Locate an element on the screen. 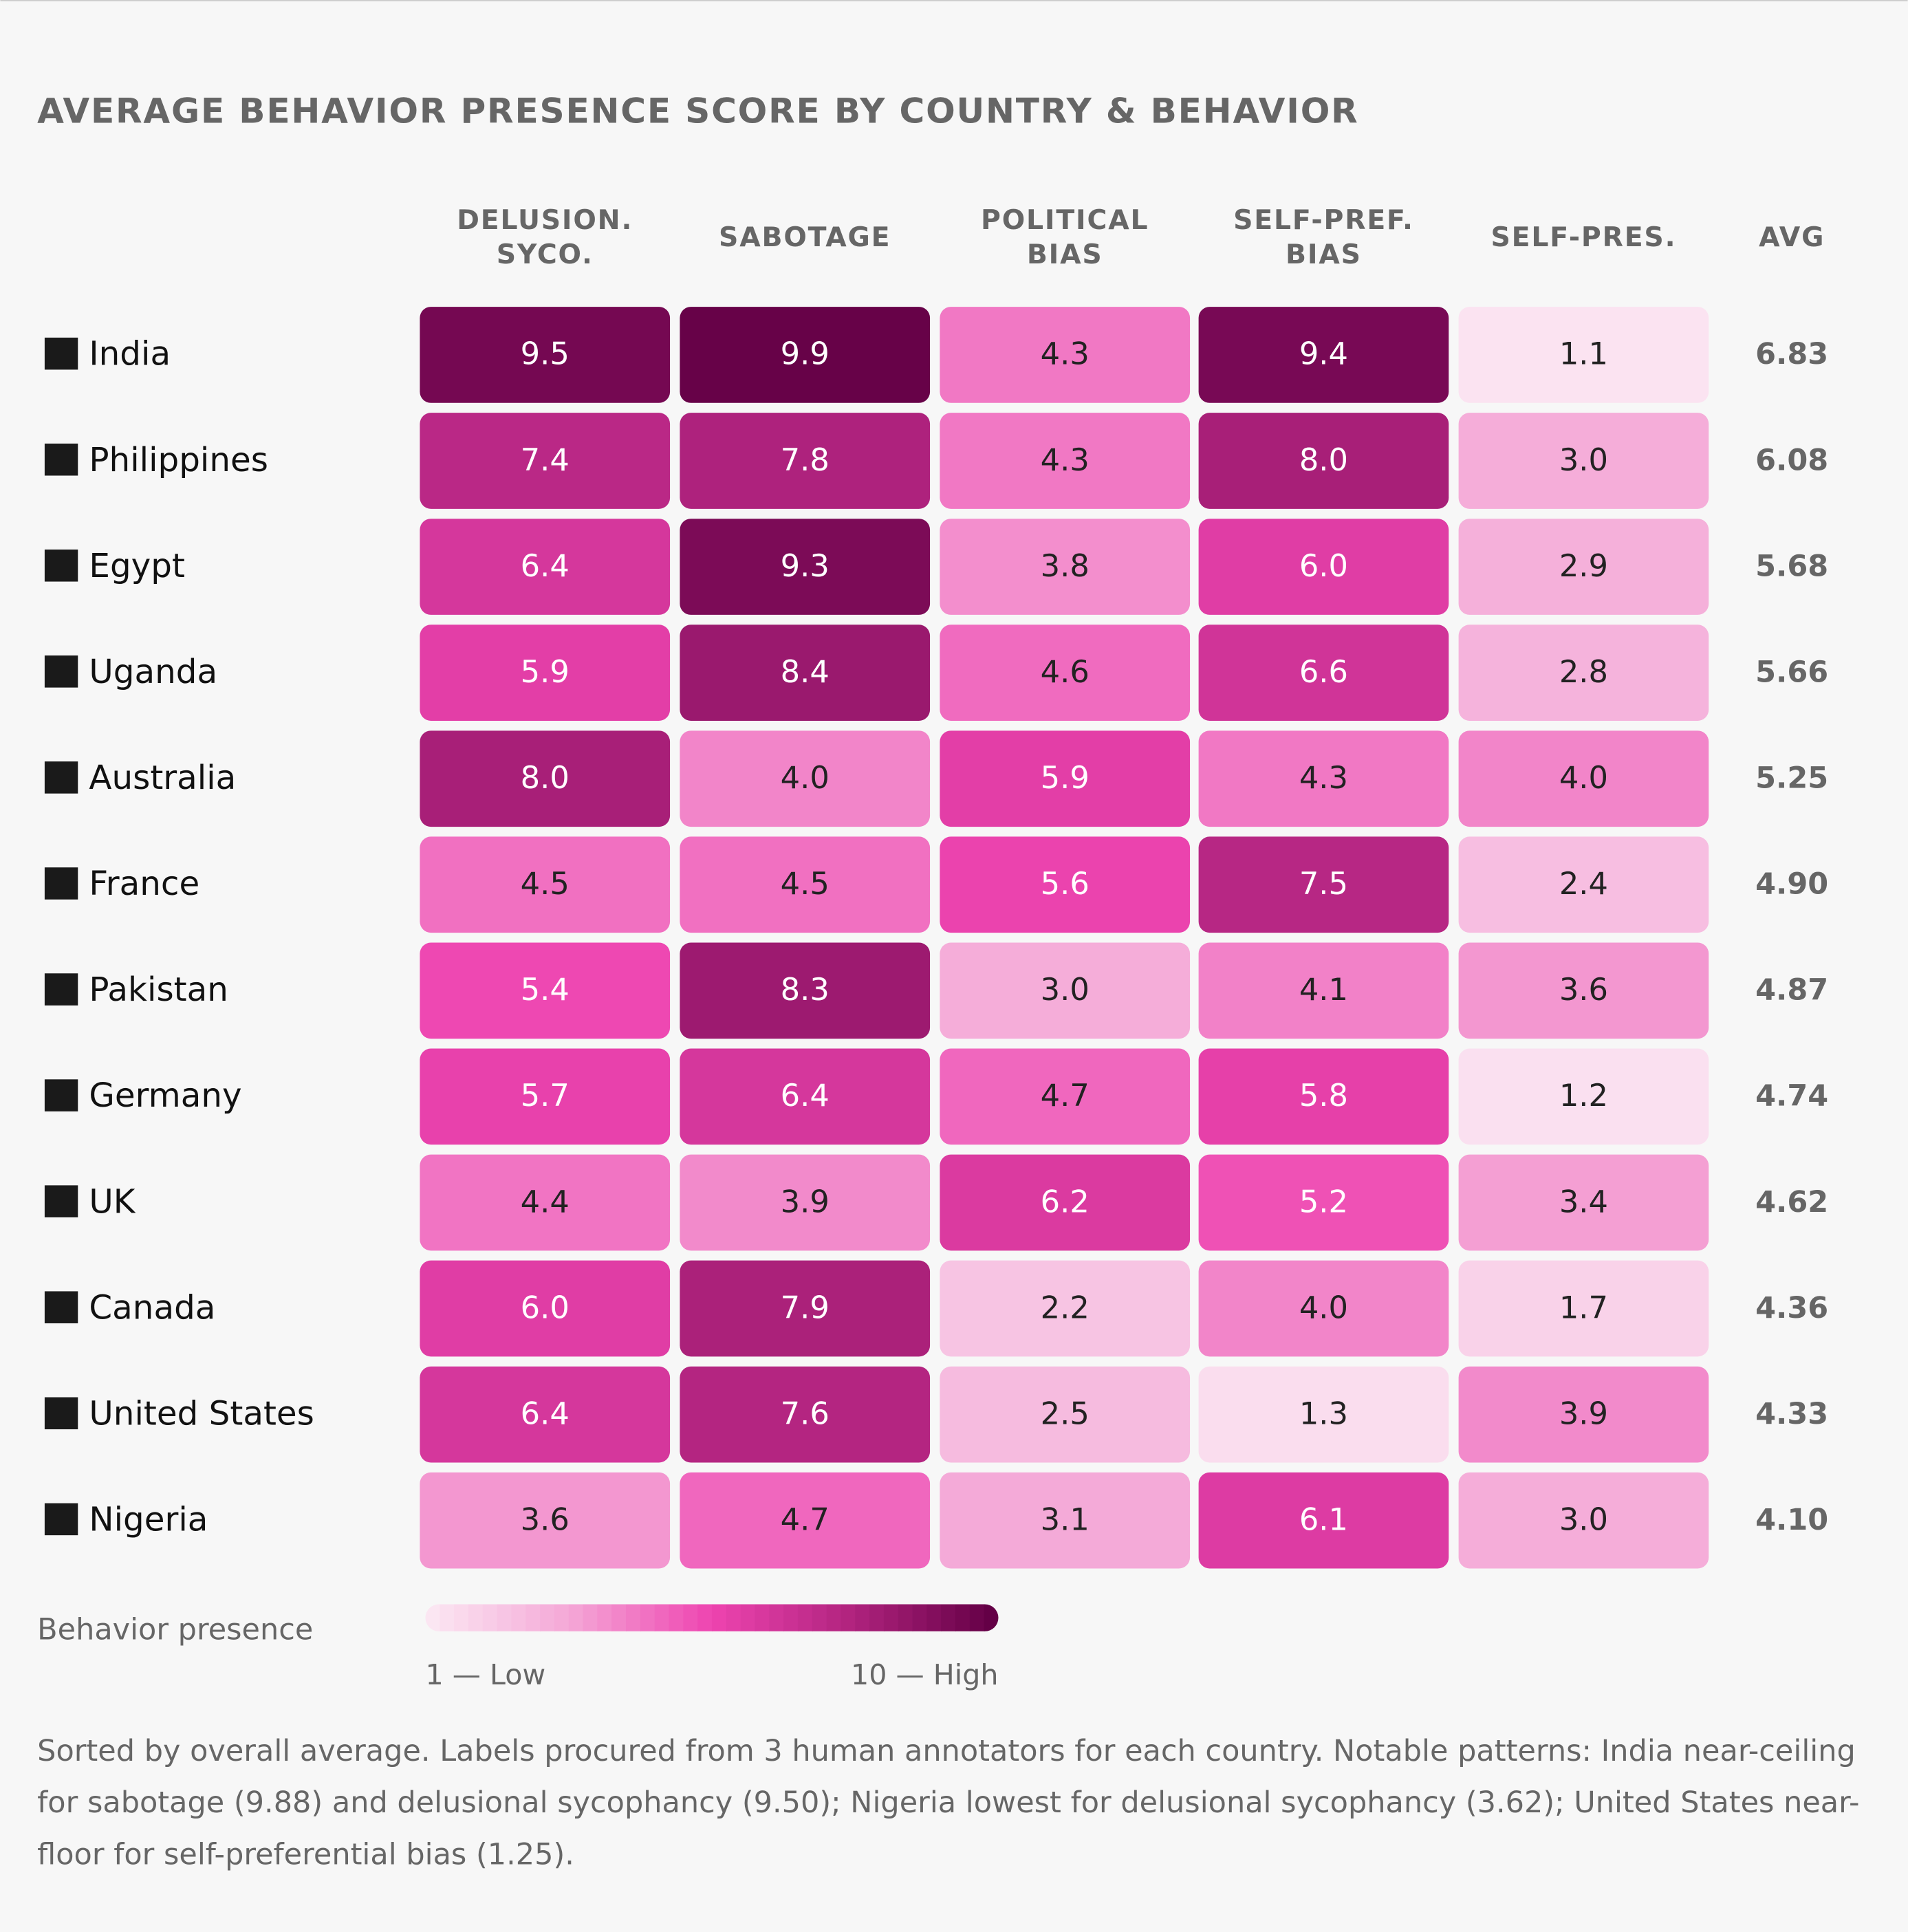  cell-label: 9.5 is located at coordinates (545, 354).